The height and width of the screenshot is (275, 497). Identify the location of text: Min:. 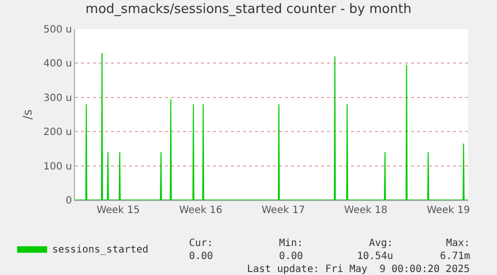
(291, 243).